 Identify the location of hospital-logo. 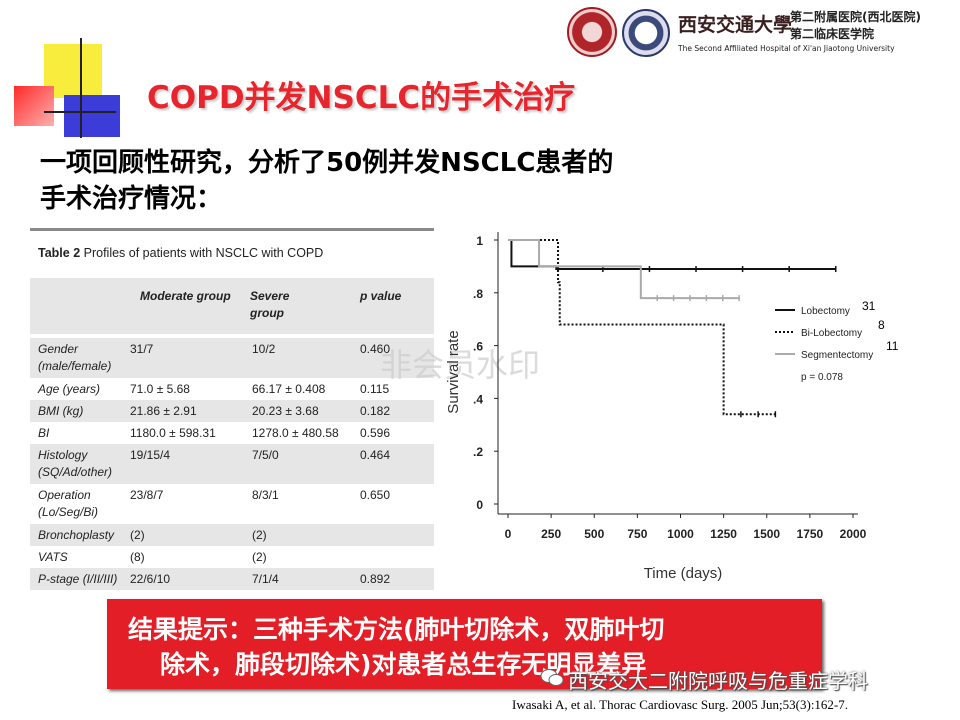
(646, 33).